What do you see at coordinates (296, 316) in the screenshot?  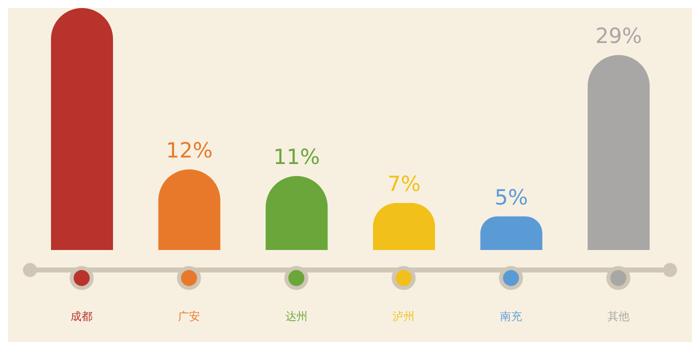 I see `x-tick-label: 达州` at bounding box center [296, 316].